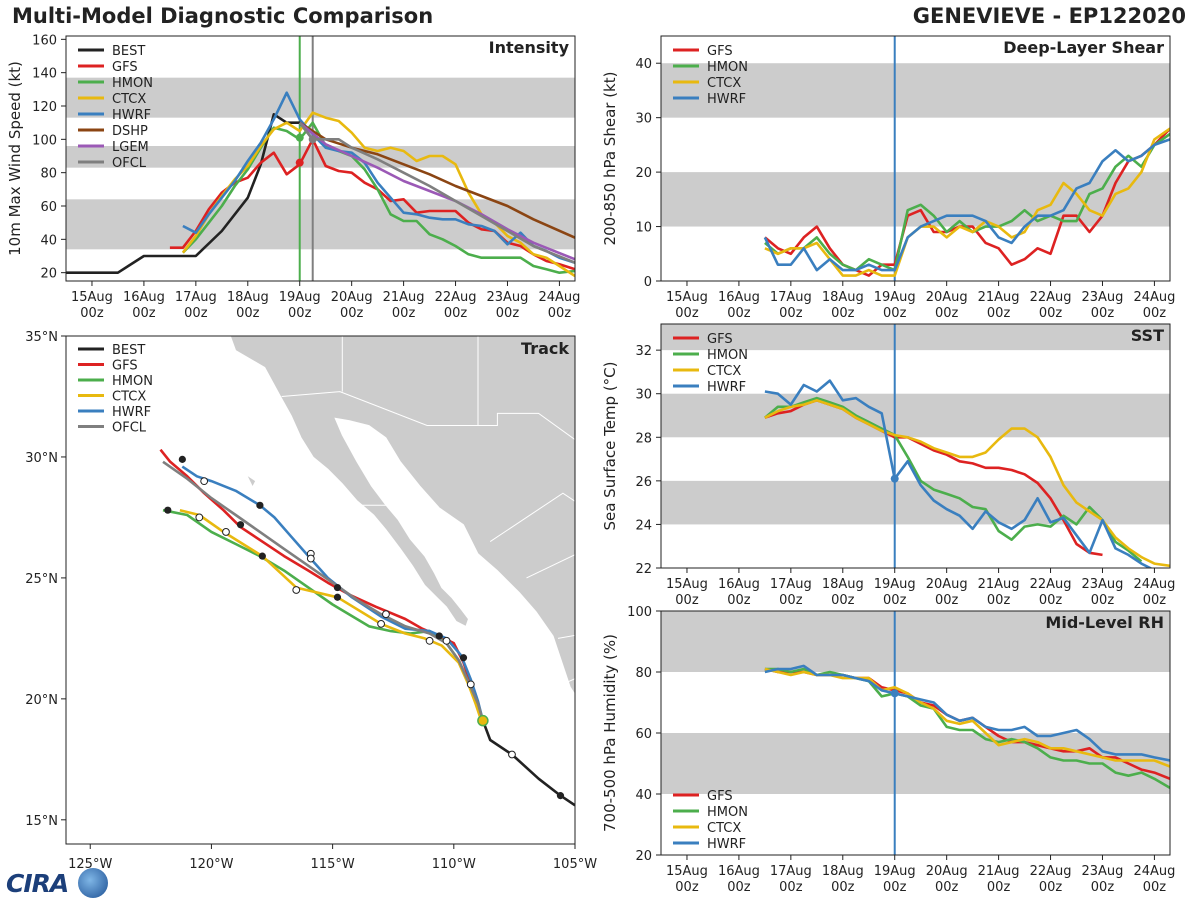 This screenshot has height=900, width=1200. What do you see at coordinates (643, 228) in the screenshot?
I see `y-tick-label: 10` at bounding box center [643, 228].